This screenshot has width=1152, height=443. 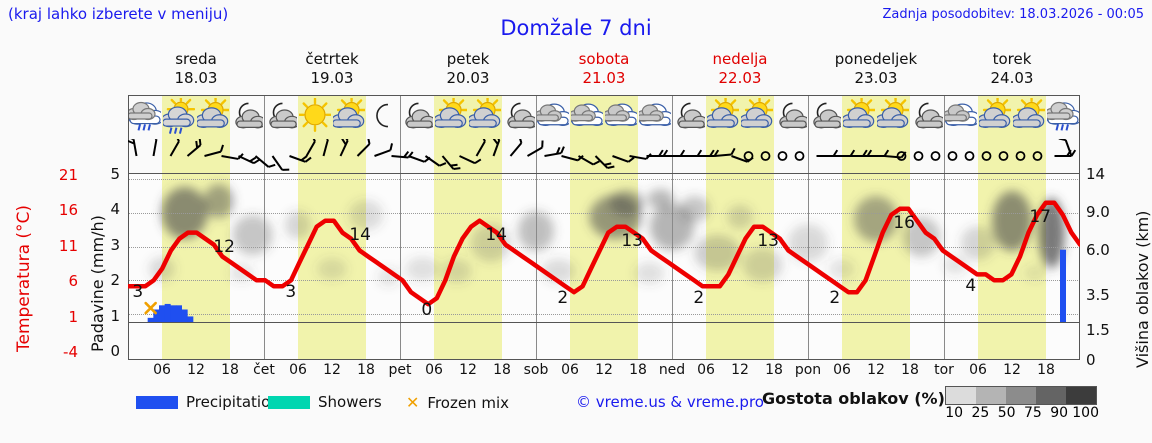 I want to click on cloud-density-values: 10 25 50 75 90 100, so click(x=1020, y=413).